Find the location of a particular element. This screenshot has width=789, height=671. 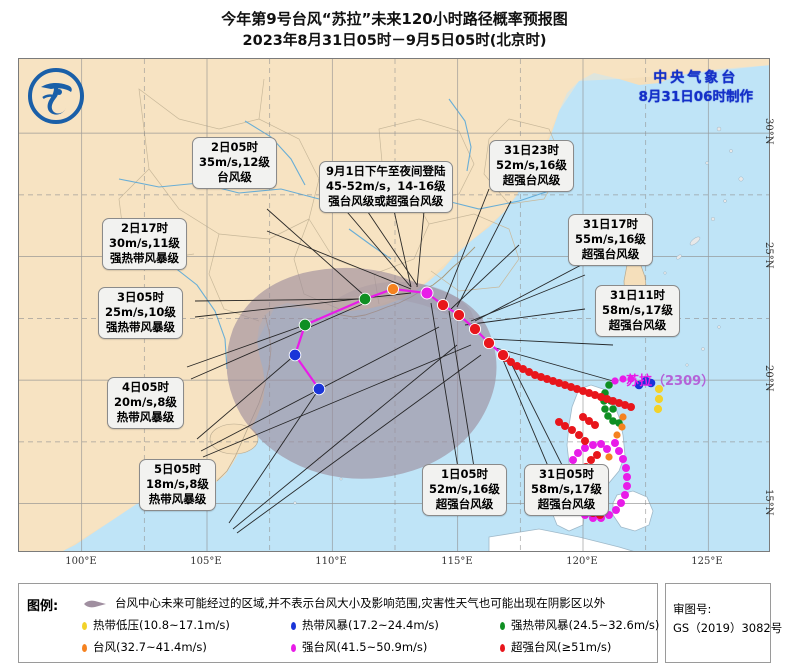

callout-d4-05: 4日05时 20m/s,8级 热带风暴级 is located at coordinates (145, 403).